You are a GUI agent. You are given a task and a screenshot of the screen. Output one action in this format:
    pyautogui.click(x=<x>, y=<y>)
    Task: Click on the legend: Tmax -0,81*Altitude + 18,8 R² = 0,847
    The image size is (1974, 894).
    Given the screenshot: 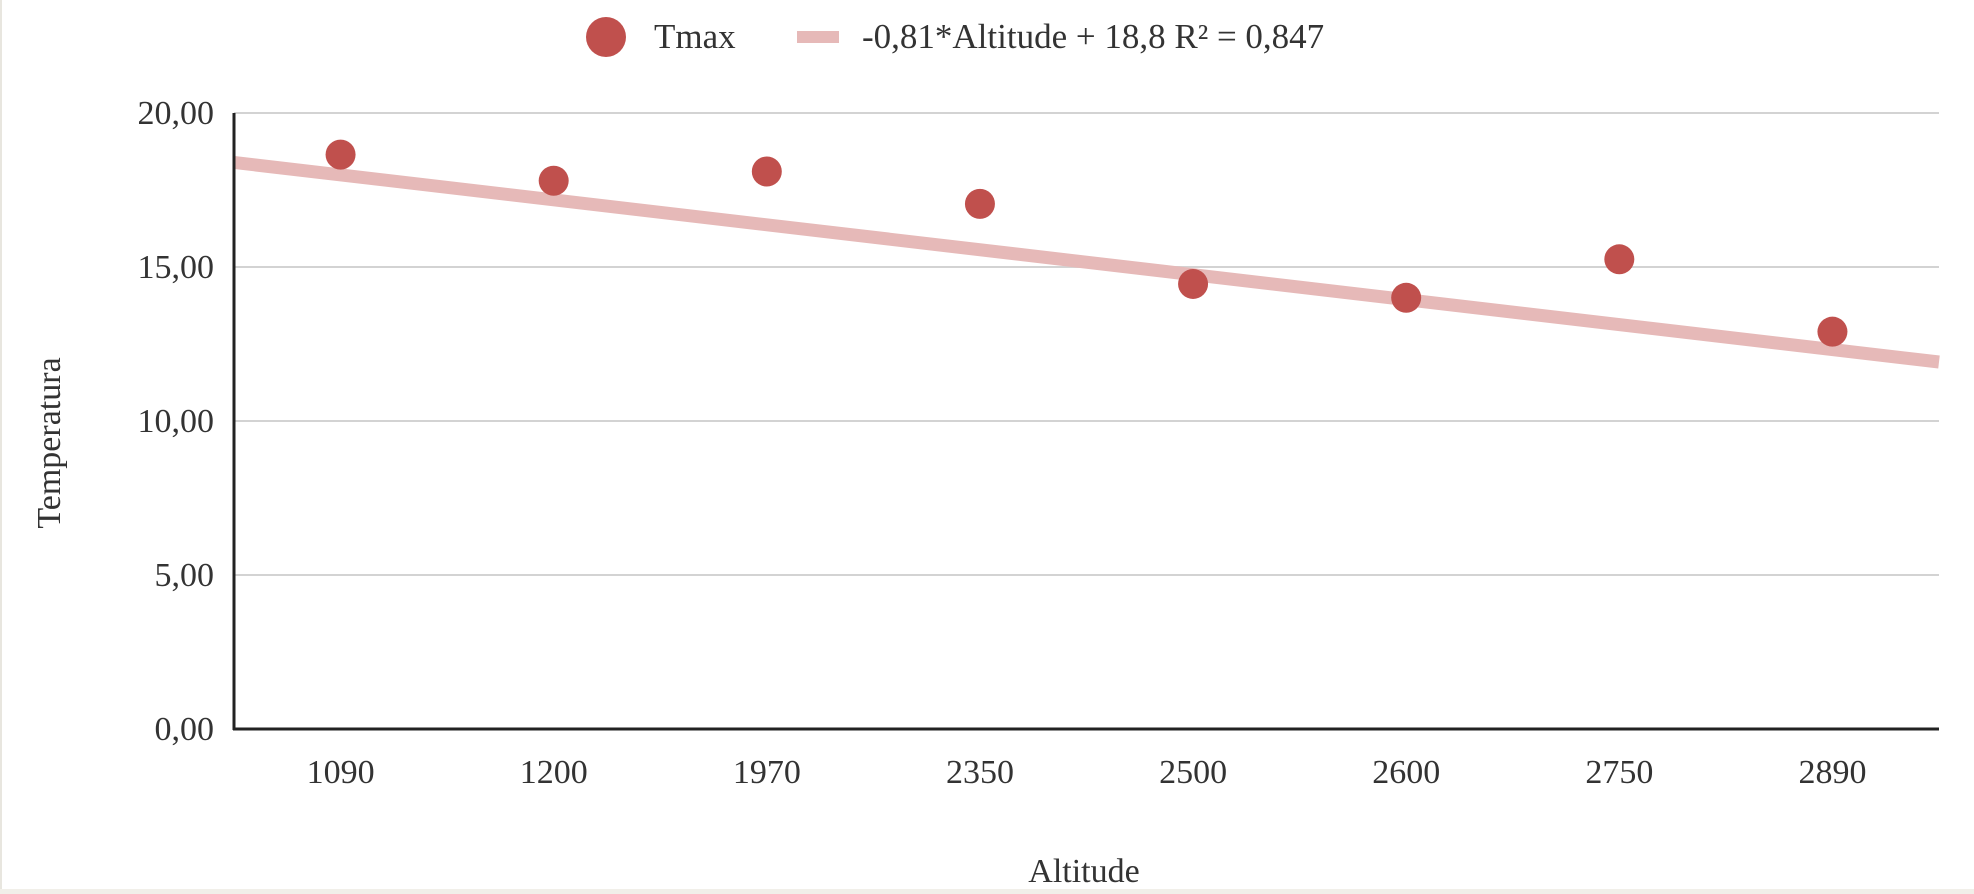 What is the action you would take?
    pyautogui.click(x=955, y=37)
    